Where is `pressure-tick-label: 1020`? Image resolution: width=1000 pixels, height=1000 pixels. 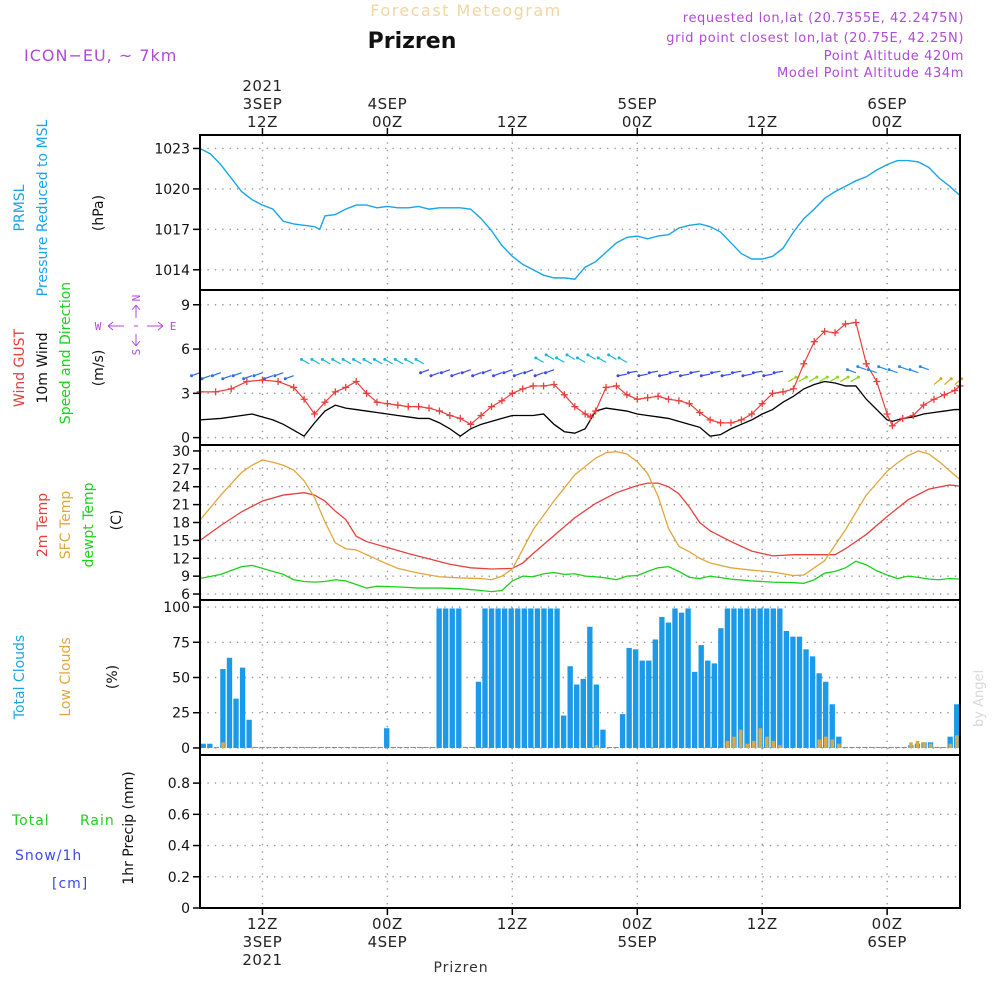 pressure-tick-label: 1020 is located at coordinates (172, 190).